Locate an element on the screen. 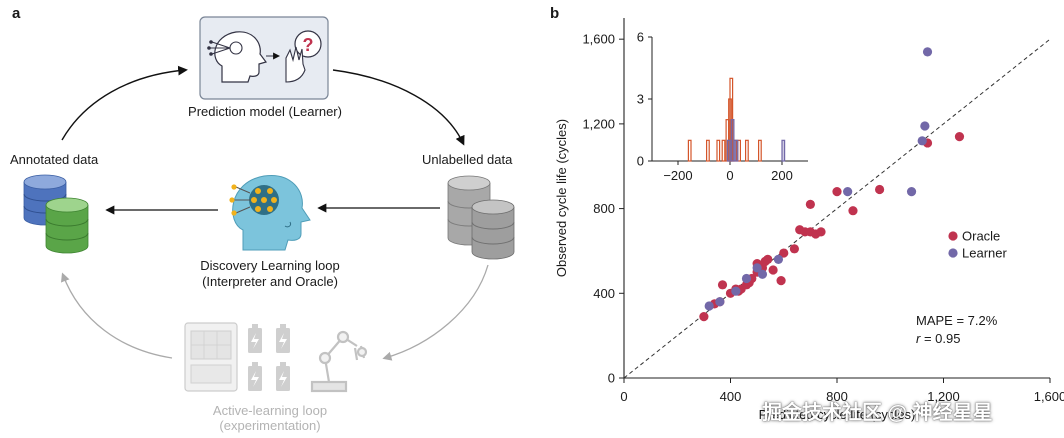 The height and width of the screenshot is (438, 1064). y-tick-label: 1,200 is located at coordinates (598, 123).